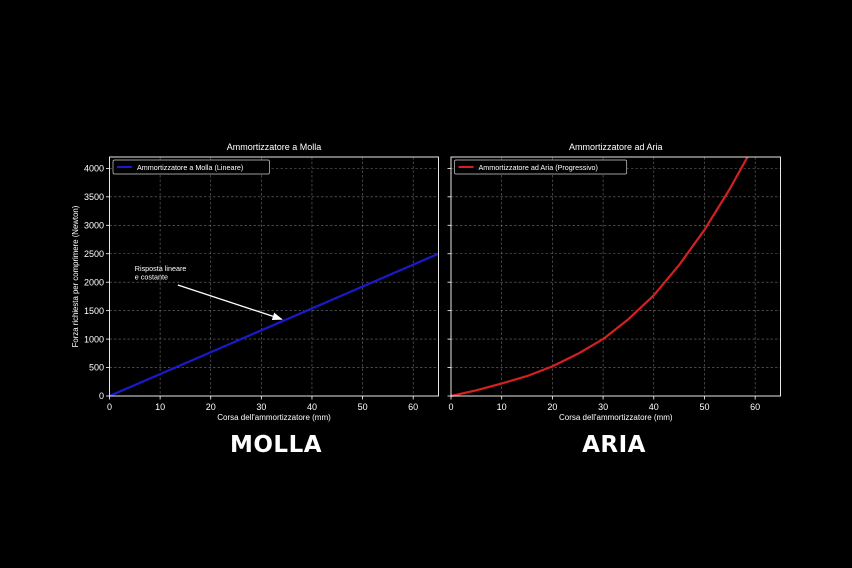 The width and height of the screenshot is (852, 568). Describe the element at coordinates (274, 417) in the screenshot. I see `molla-x-axis-label: Corsa dell'ammortizzatore (mm)` at that location.